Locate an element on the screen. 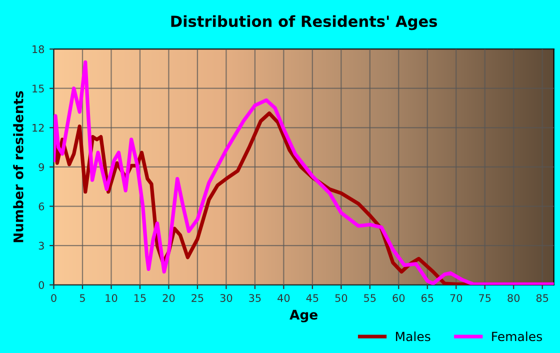  y-tick-label: 0 is located at coordinates (41, 285).